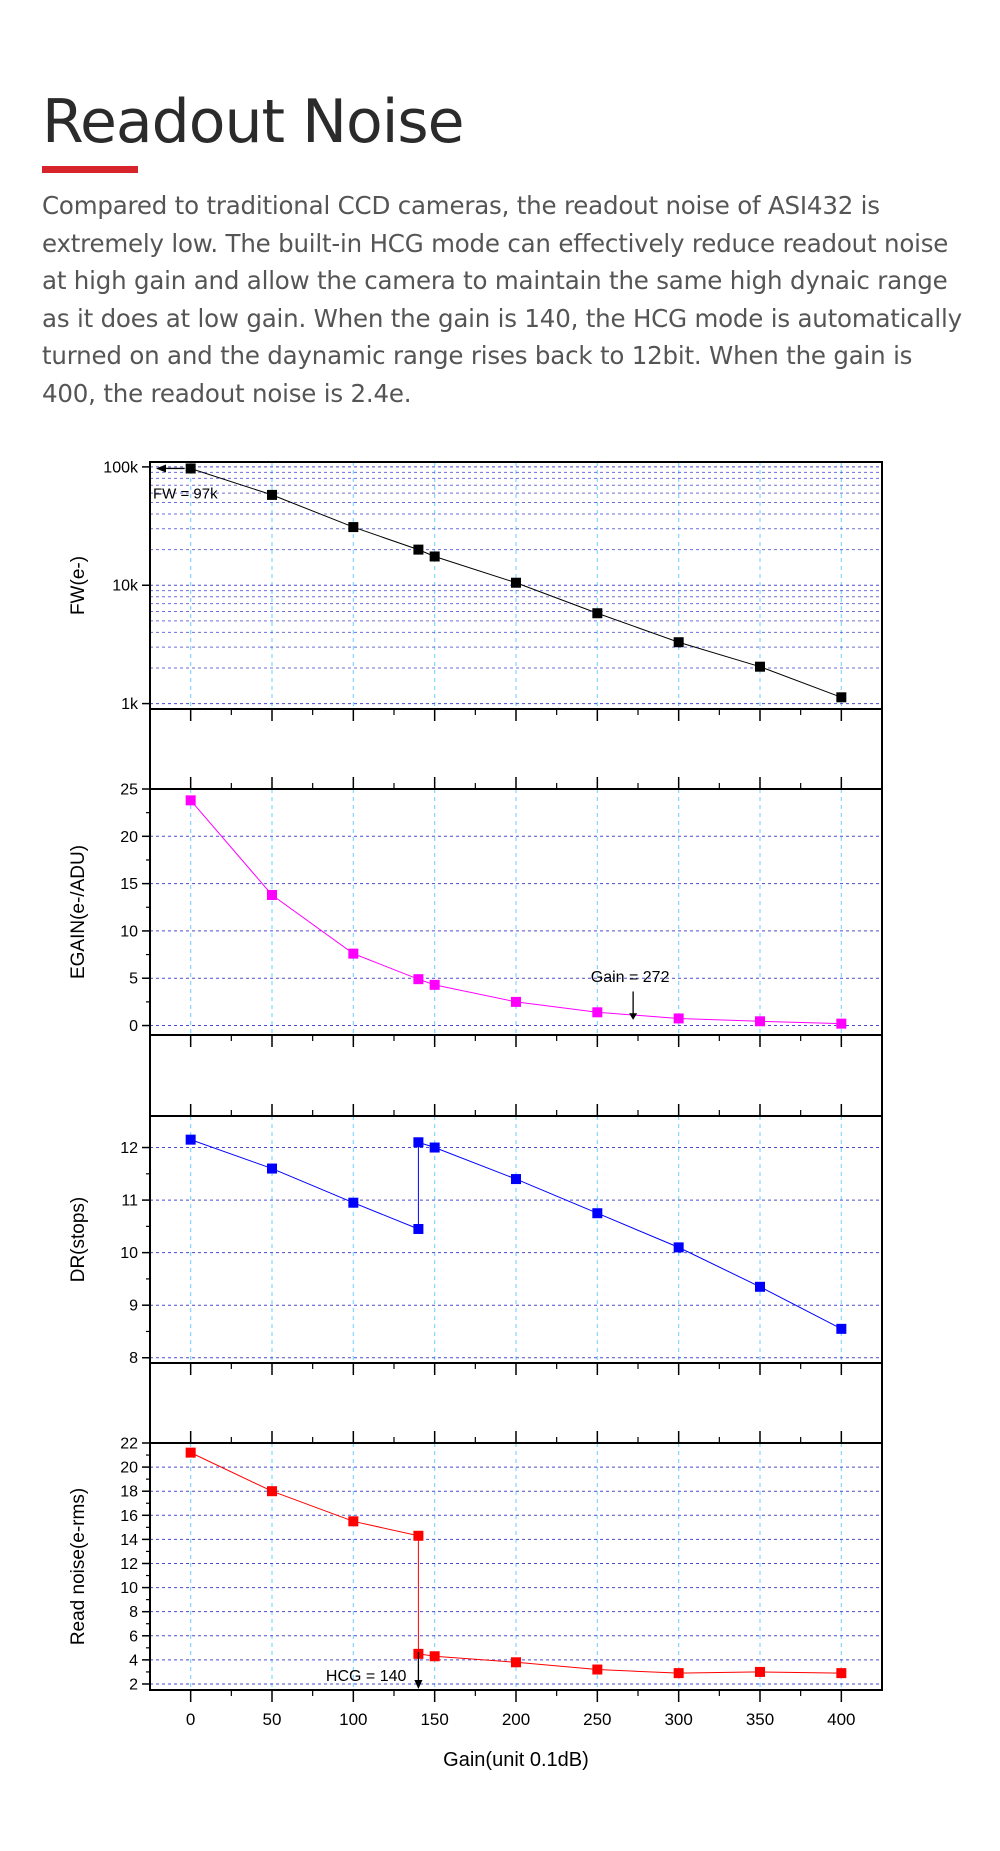  Describe the element at coordinates (516, 1719) in the screenshot. I see `x-tick-label: 200` at that location.